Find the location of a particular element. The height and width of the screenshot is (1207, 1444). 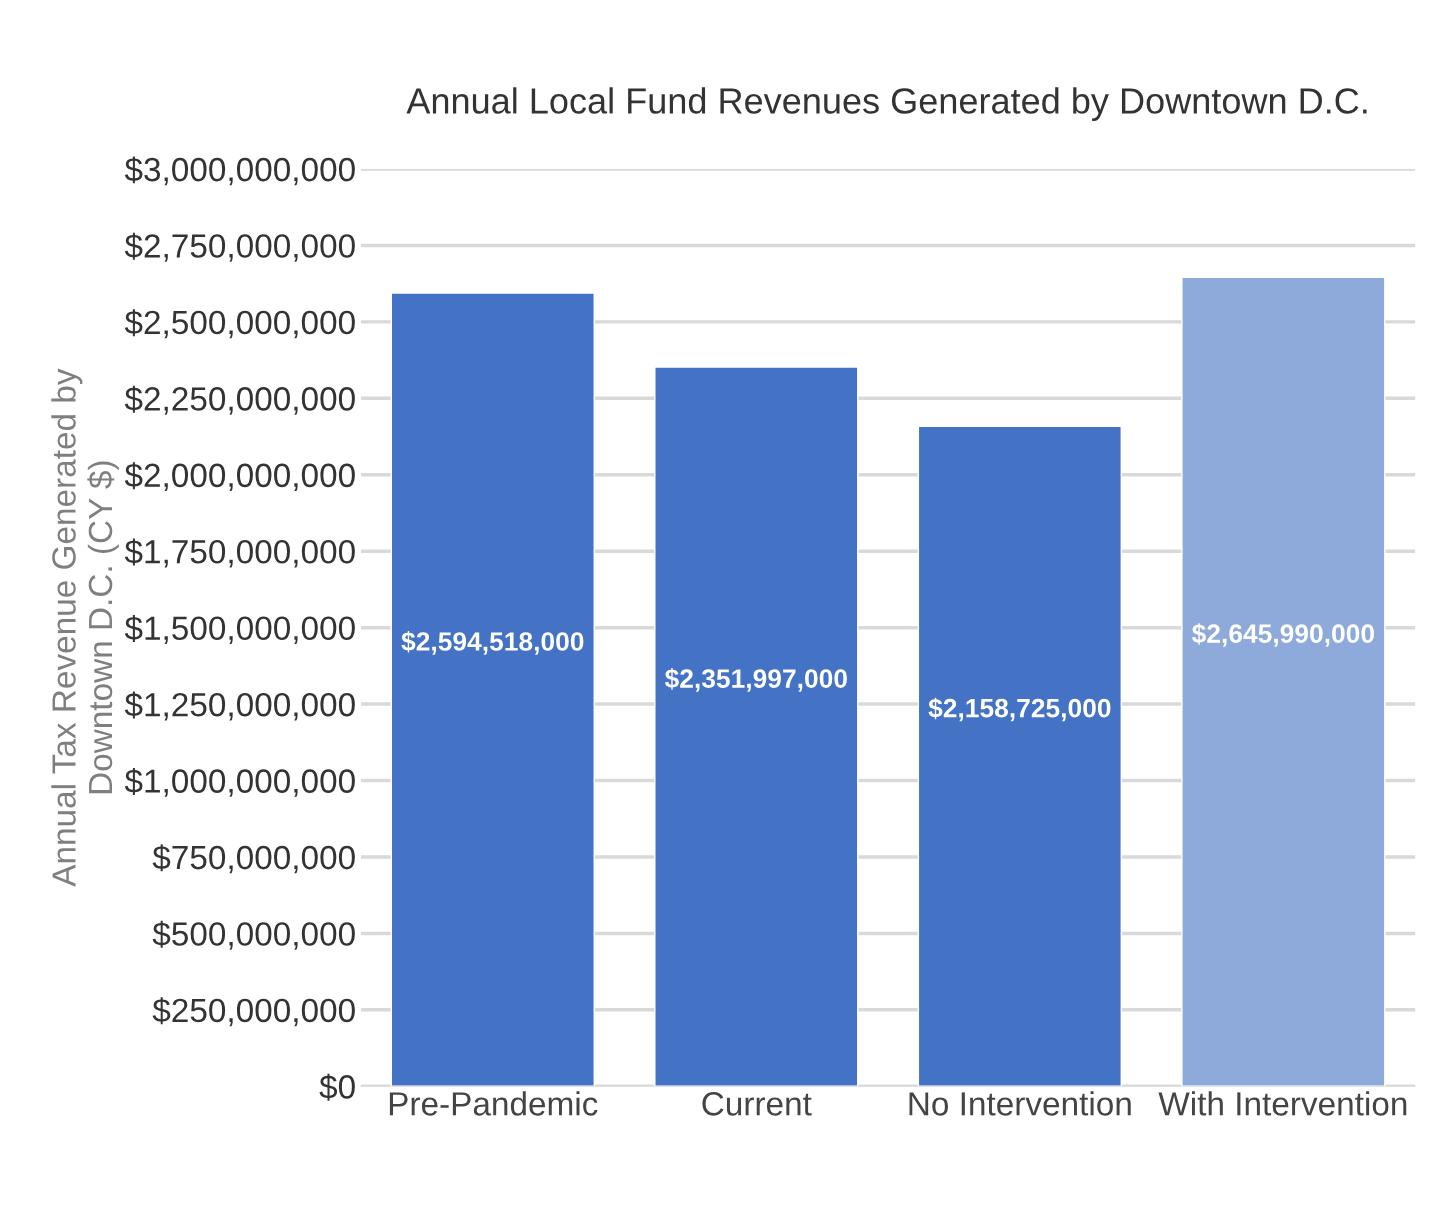

y-axis-title: Annual Tax Revenue Generated by Downtown D.C. (CY $) is located at coordinates (85, 627).